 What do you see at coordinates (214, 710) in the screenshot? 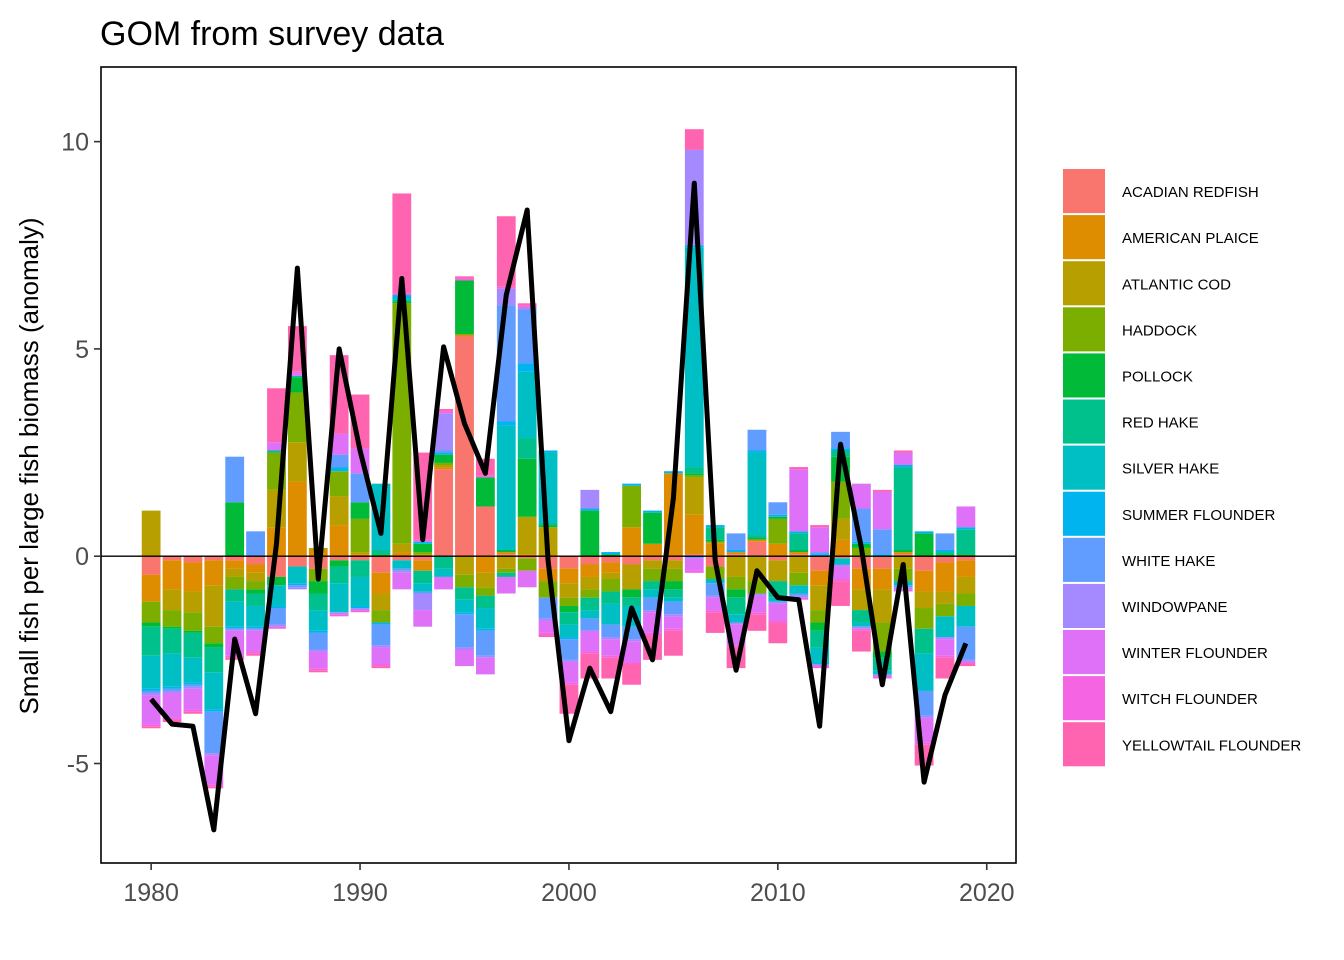
I see `bar-summer-flounder-1983` at bounding box center [214, 710].